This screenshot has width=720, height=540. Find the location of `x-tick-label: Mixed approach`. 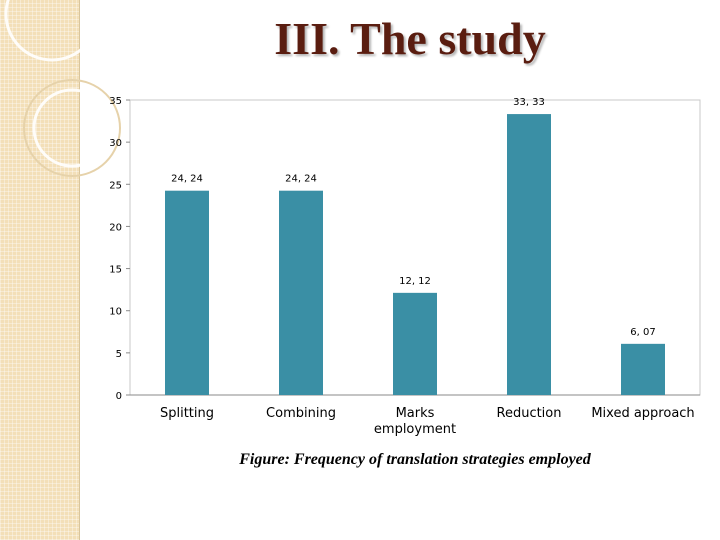

x-tick-label: Mixed approach is located at coordinates (642, 413).